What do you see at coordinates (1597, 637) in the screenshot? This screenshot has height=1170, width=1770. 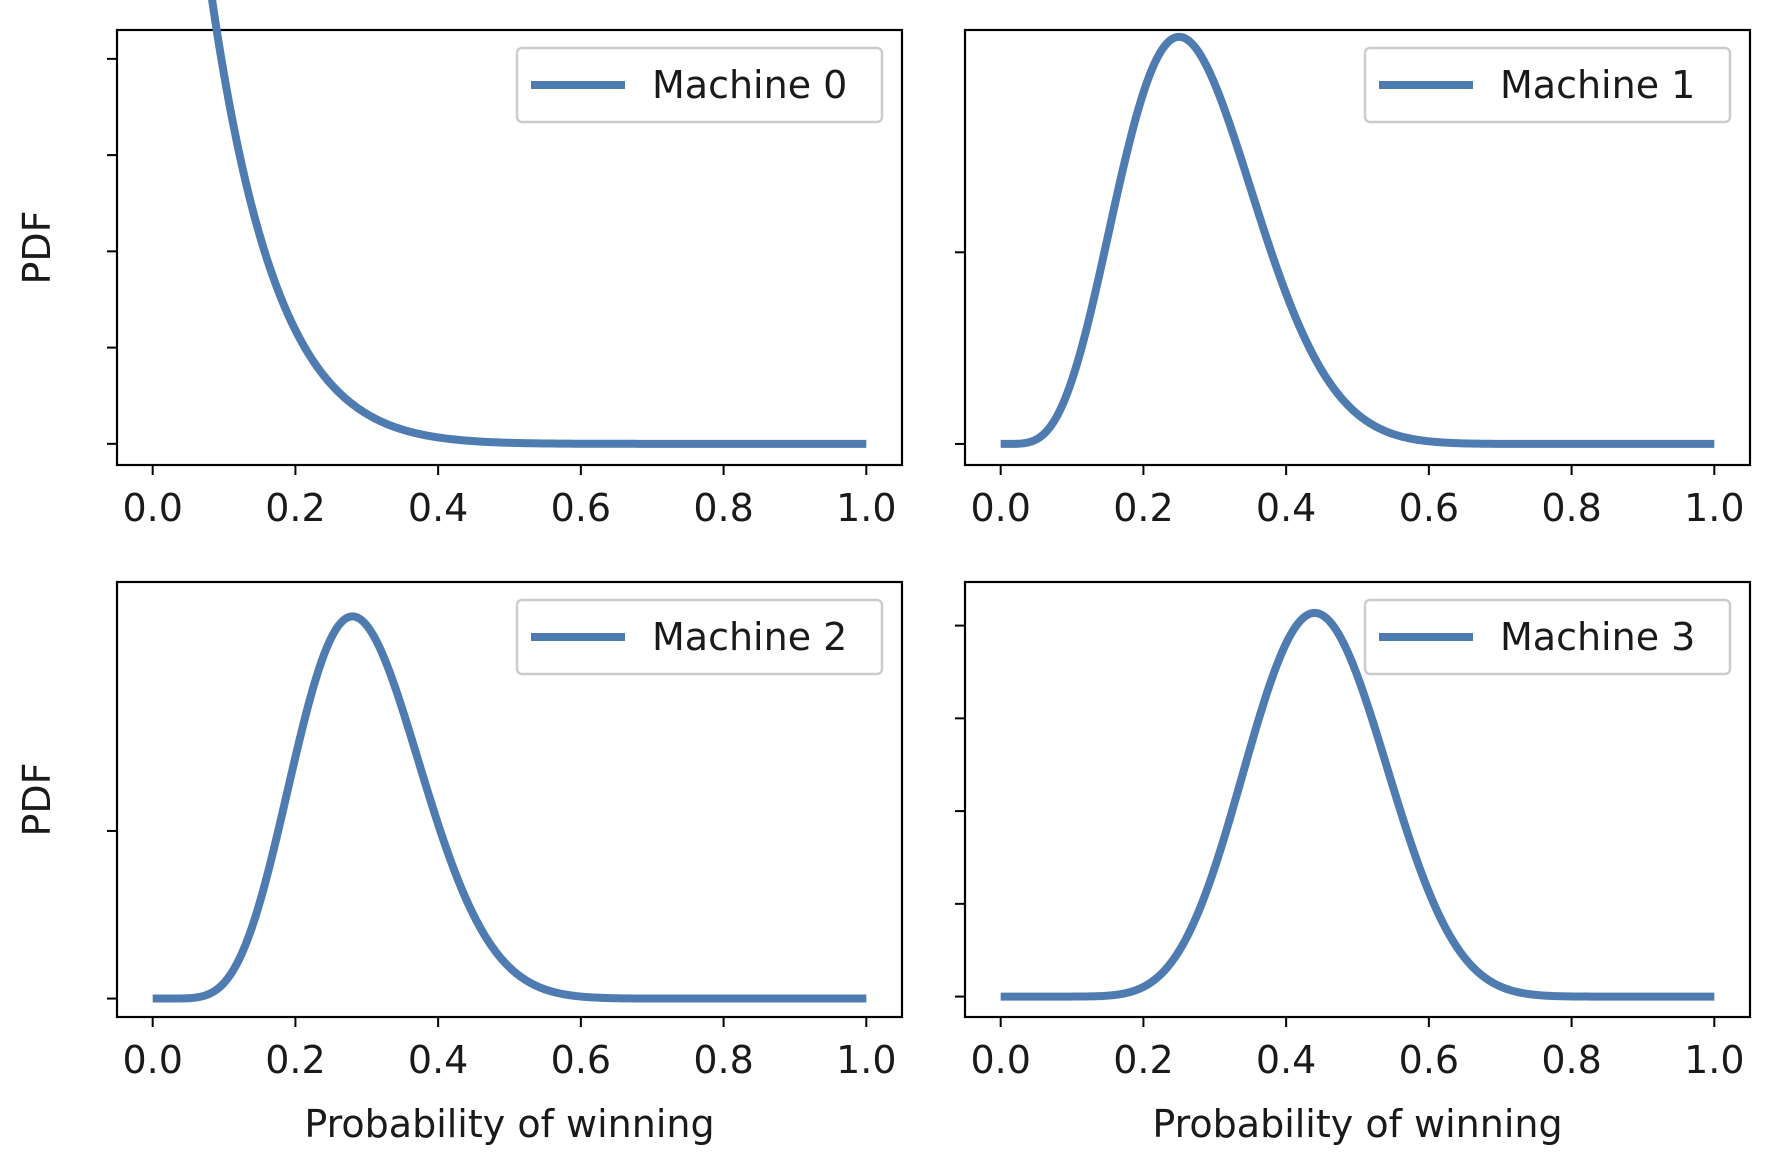 I see `legend-entry: Machine 3` at bounding box center [1597, 637].